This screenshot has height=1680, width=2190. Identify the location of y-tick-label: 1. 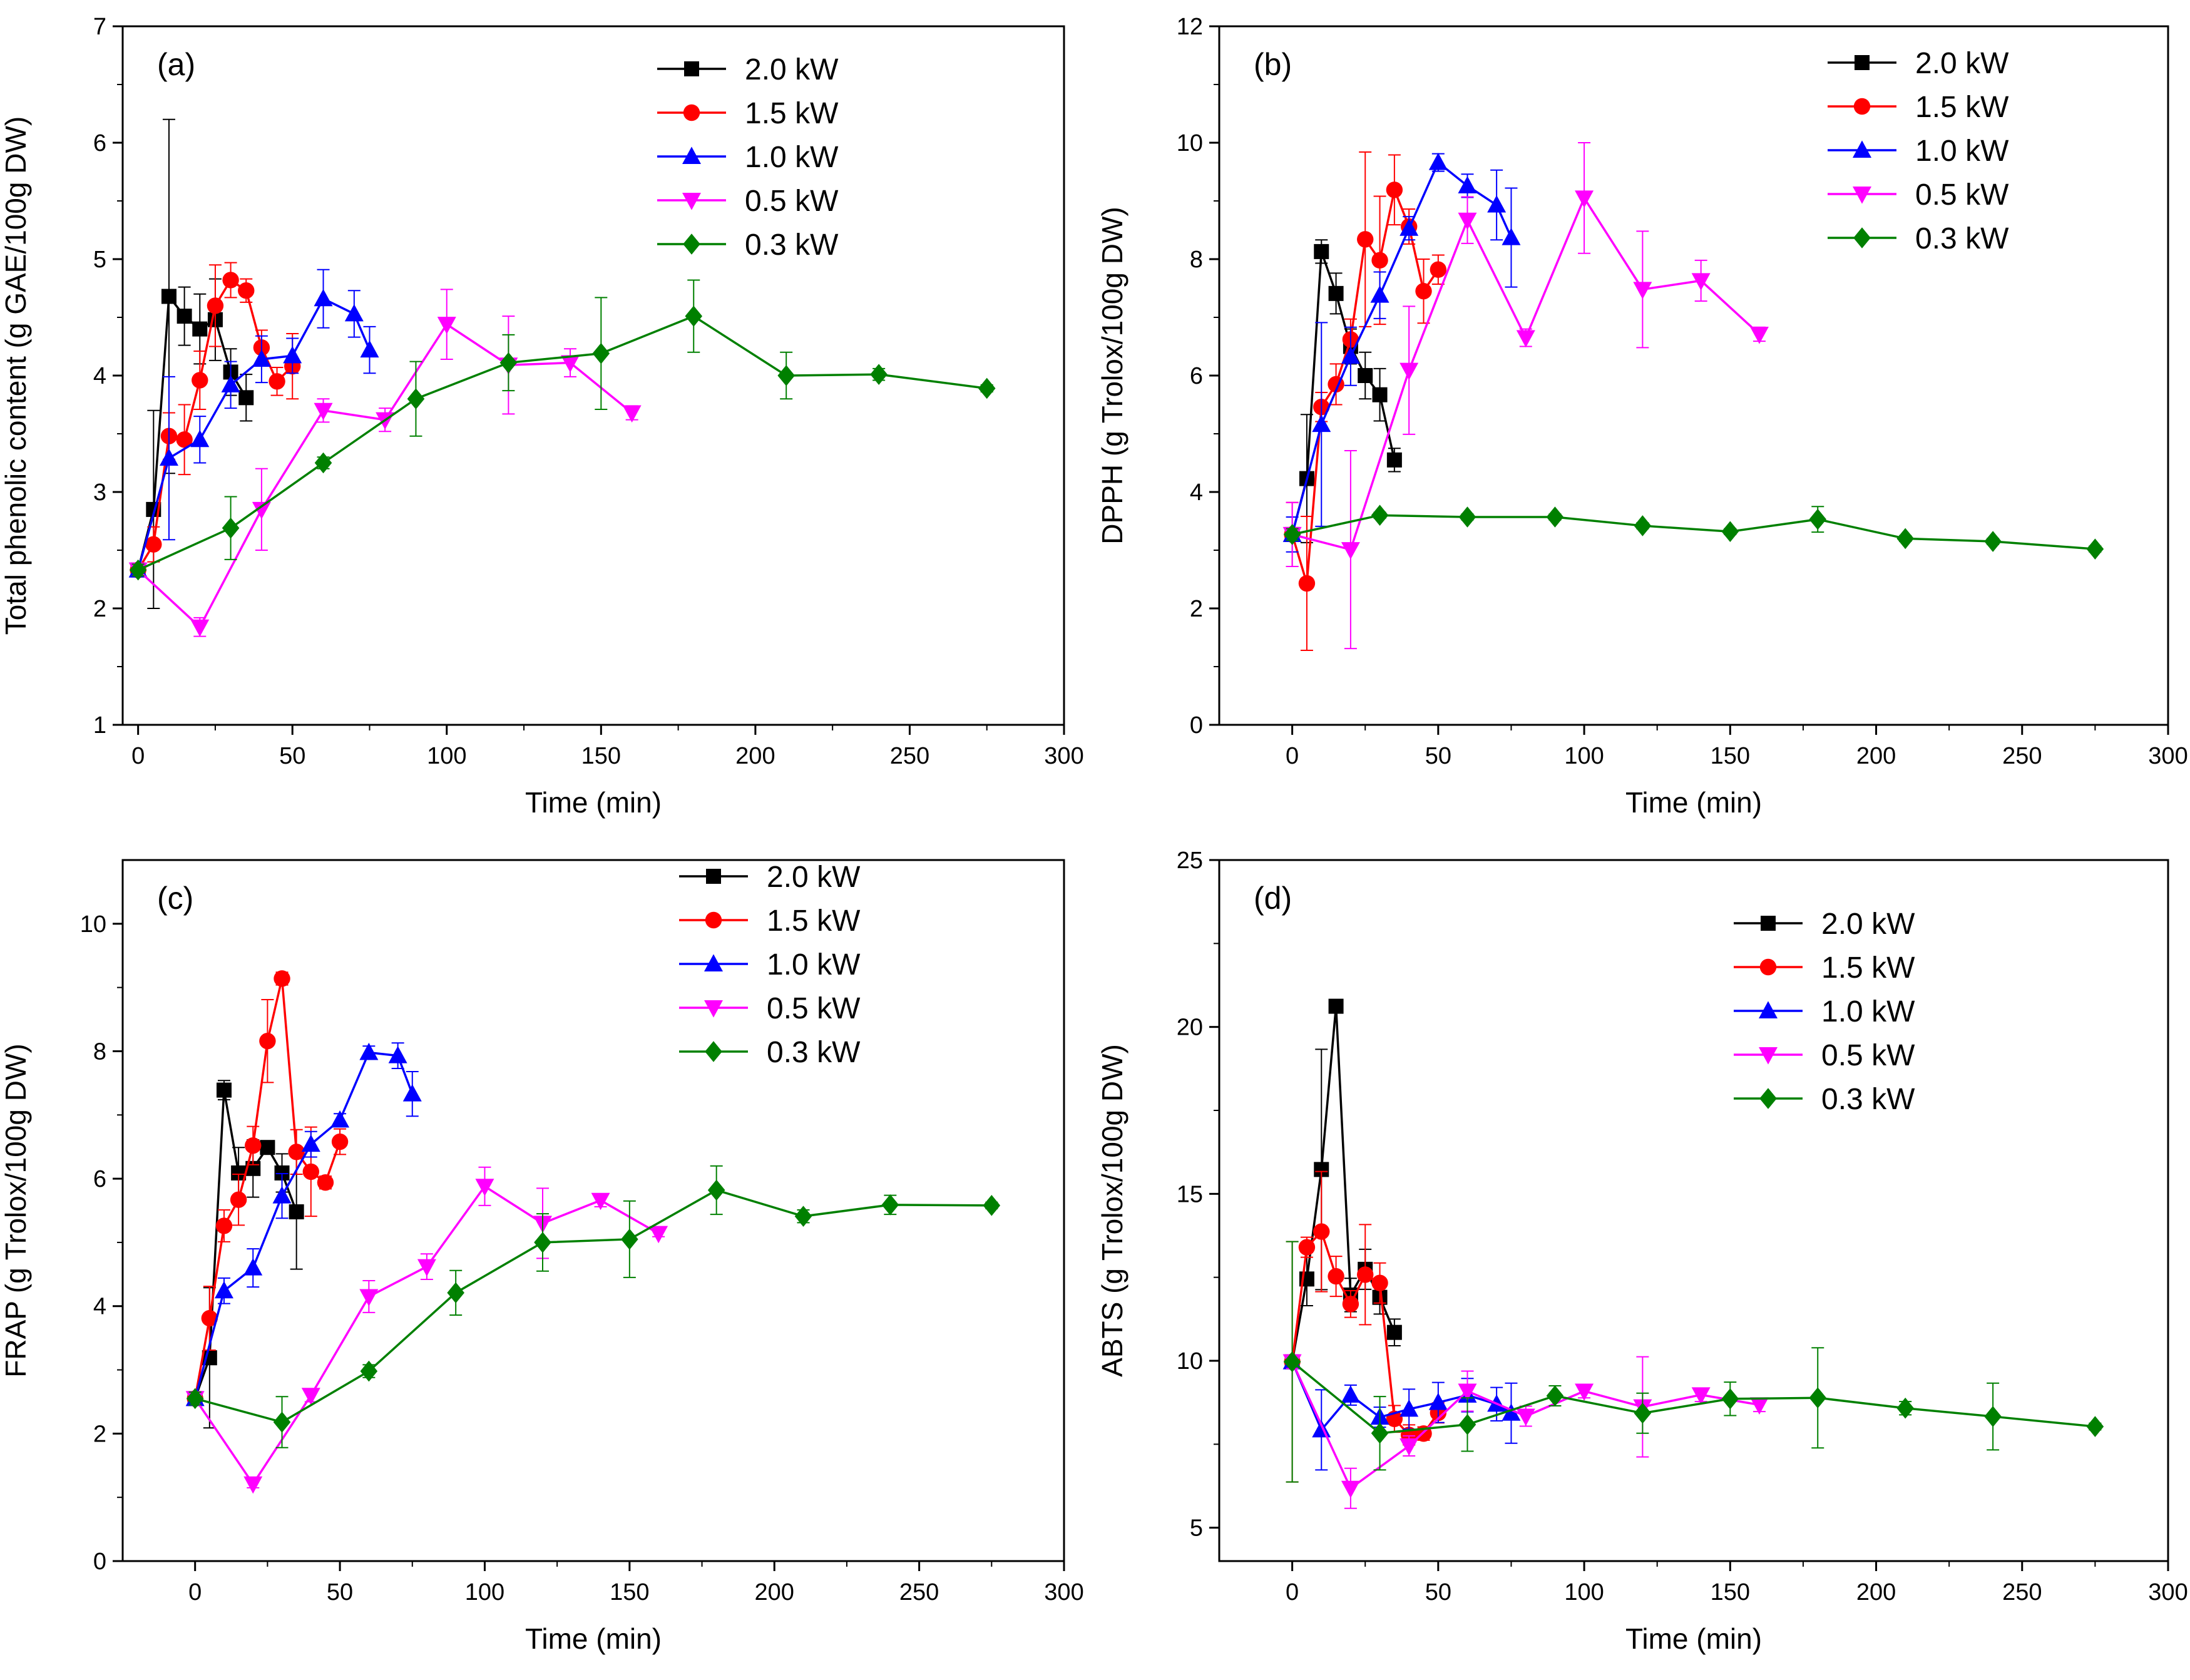
(99, 725).